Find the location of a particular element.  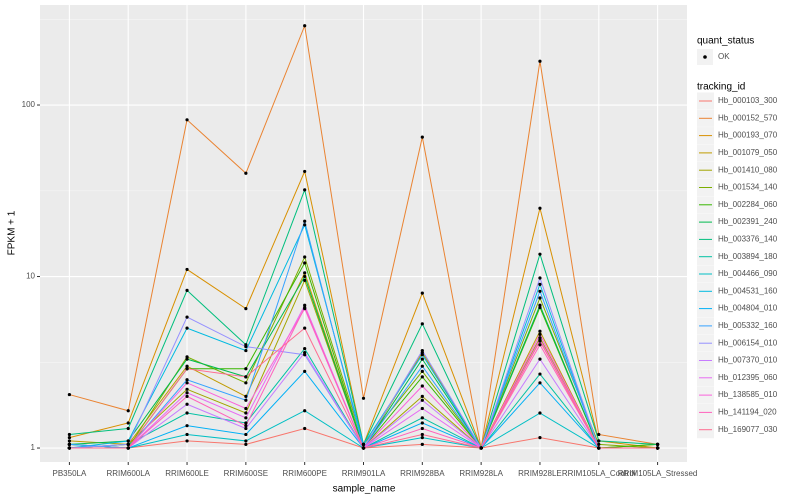

legend-label: Hb_003376_140 is located at coordinates (748, 239).